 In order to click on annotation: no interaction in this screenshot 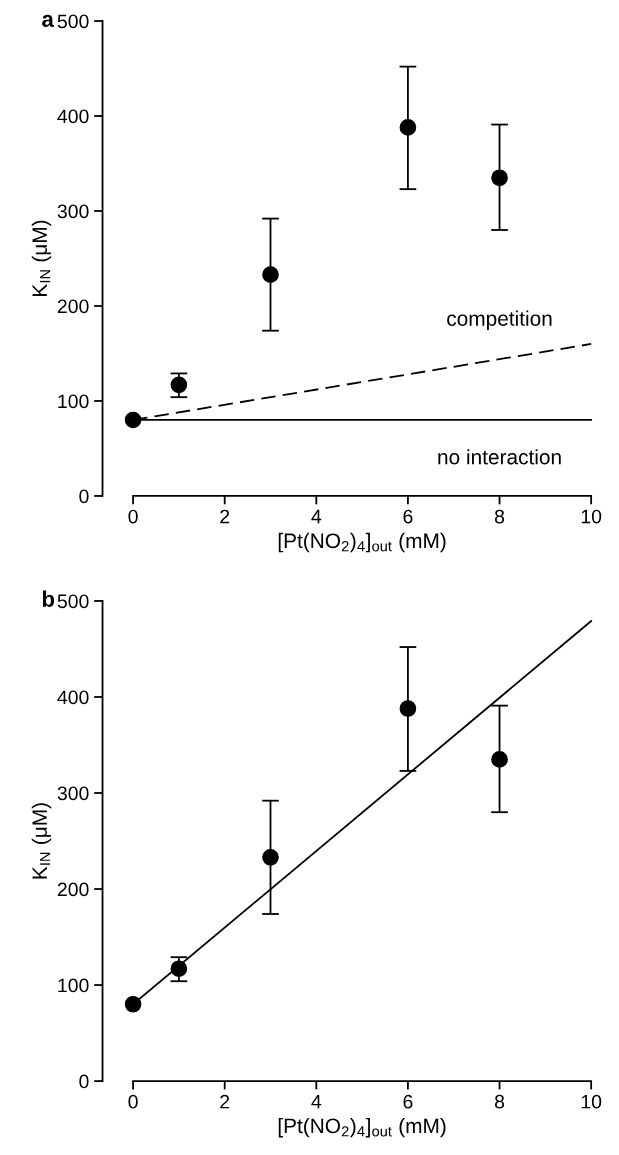, I will do `click(499, 457)`.